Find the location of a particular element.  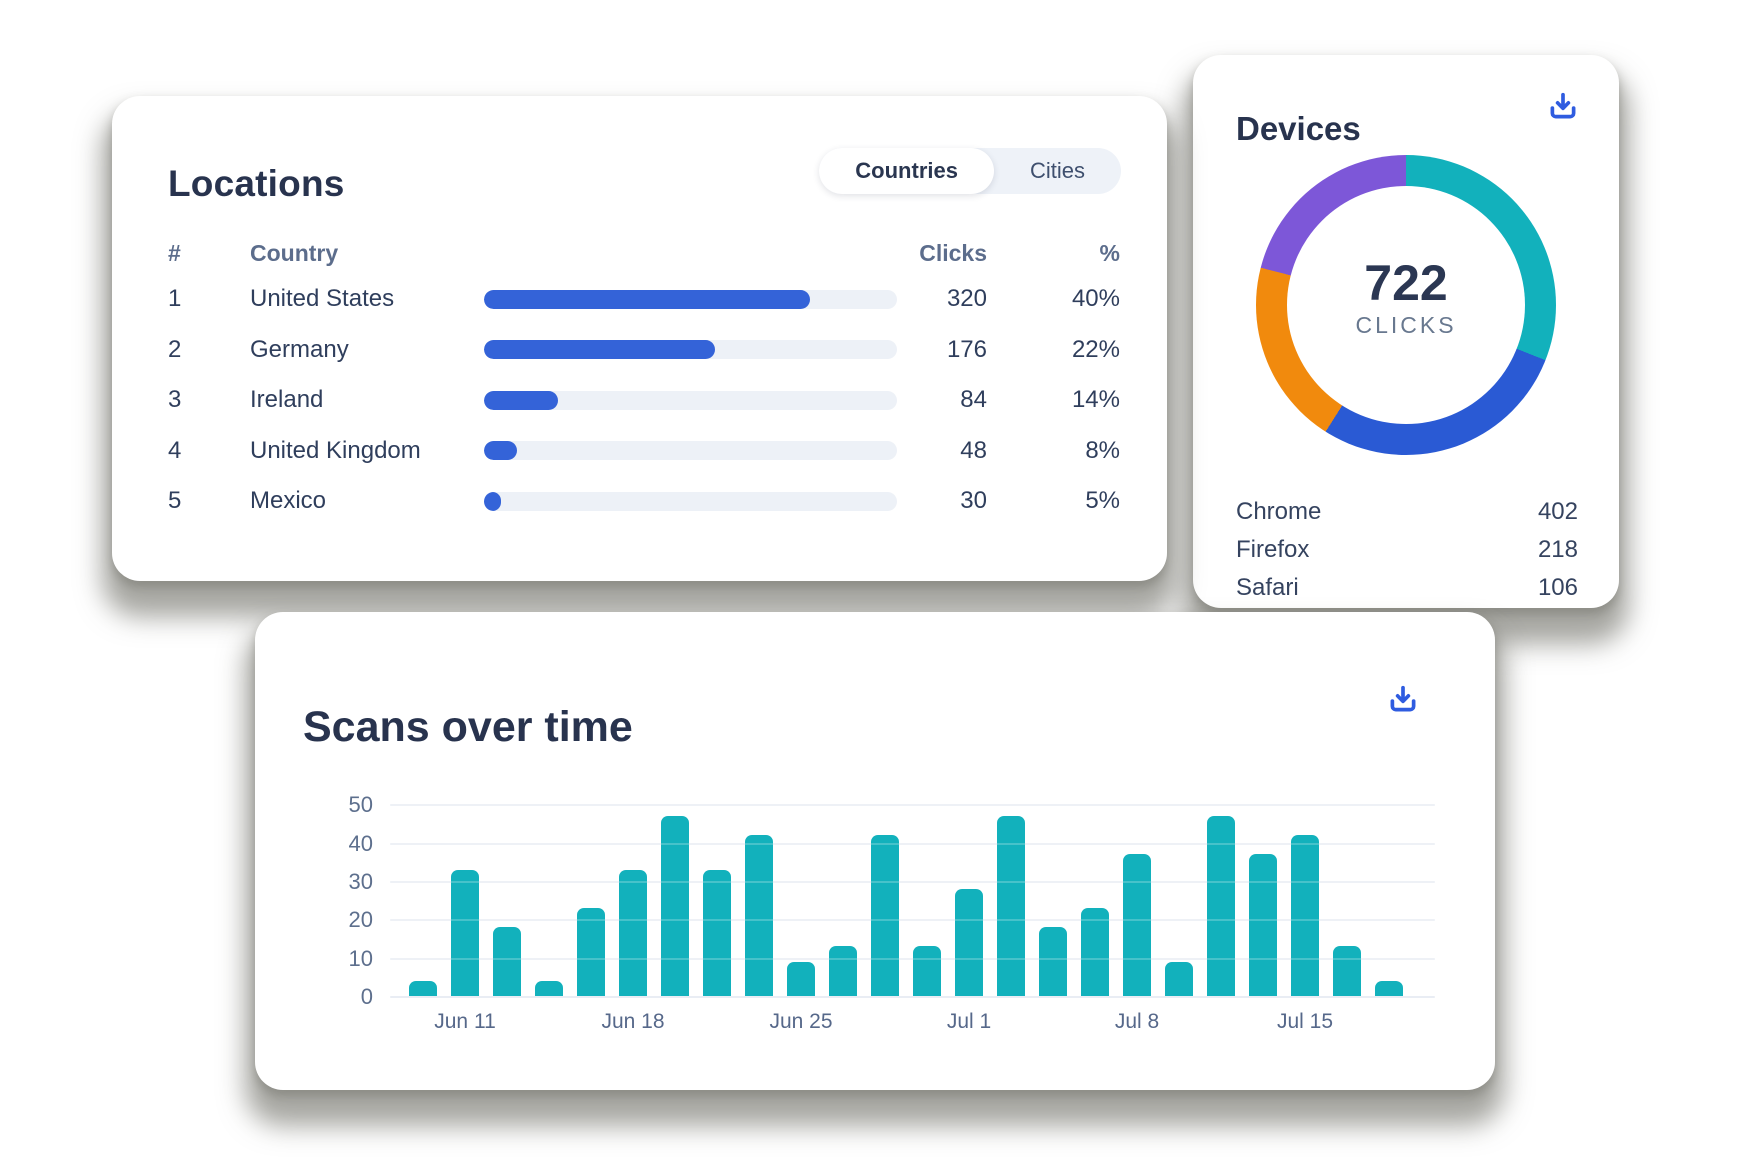

x-axis-label: Jul 15 is located at coordinates (1305, 1021).